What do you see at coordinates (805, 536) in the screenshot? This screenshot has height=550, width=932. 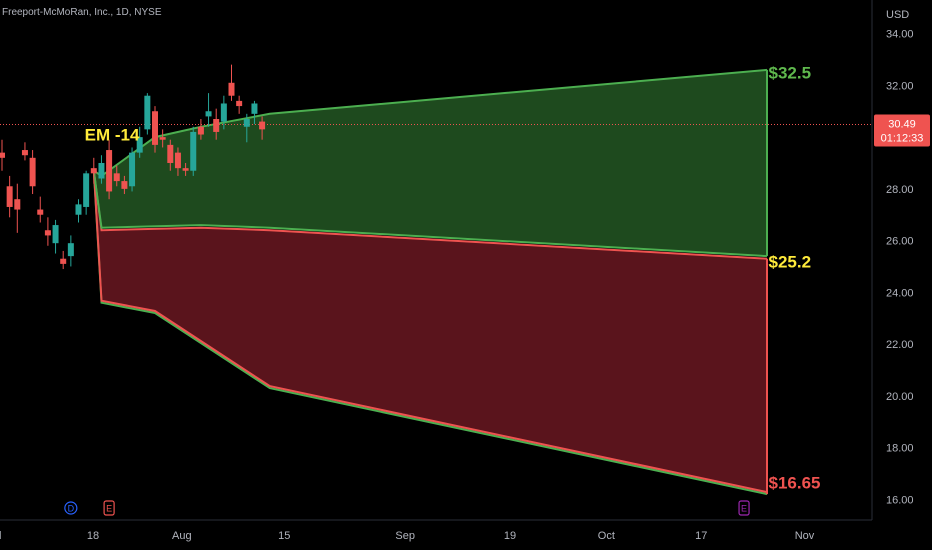 I see `time-tick-label: Nov` at bounding box center [805, 536].